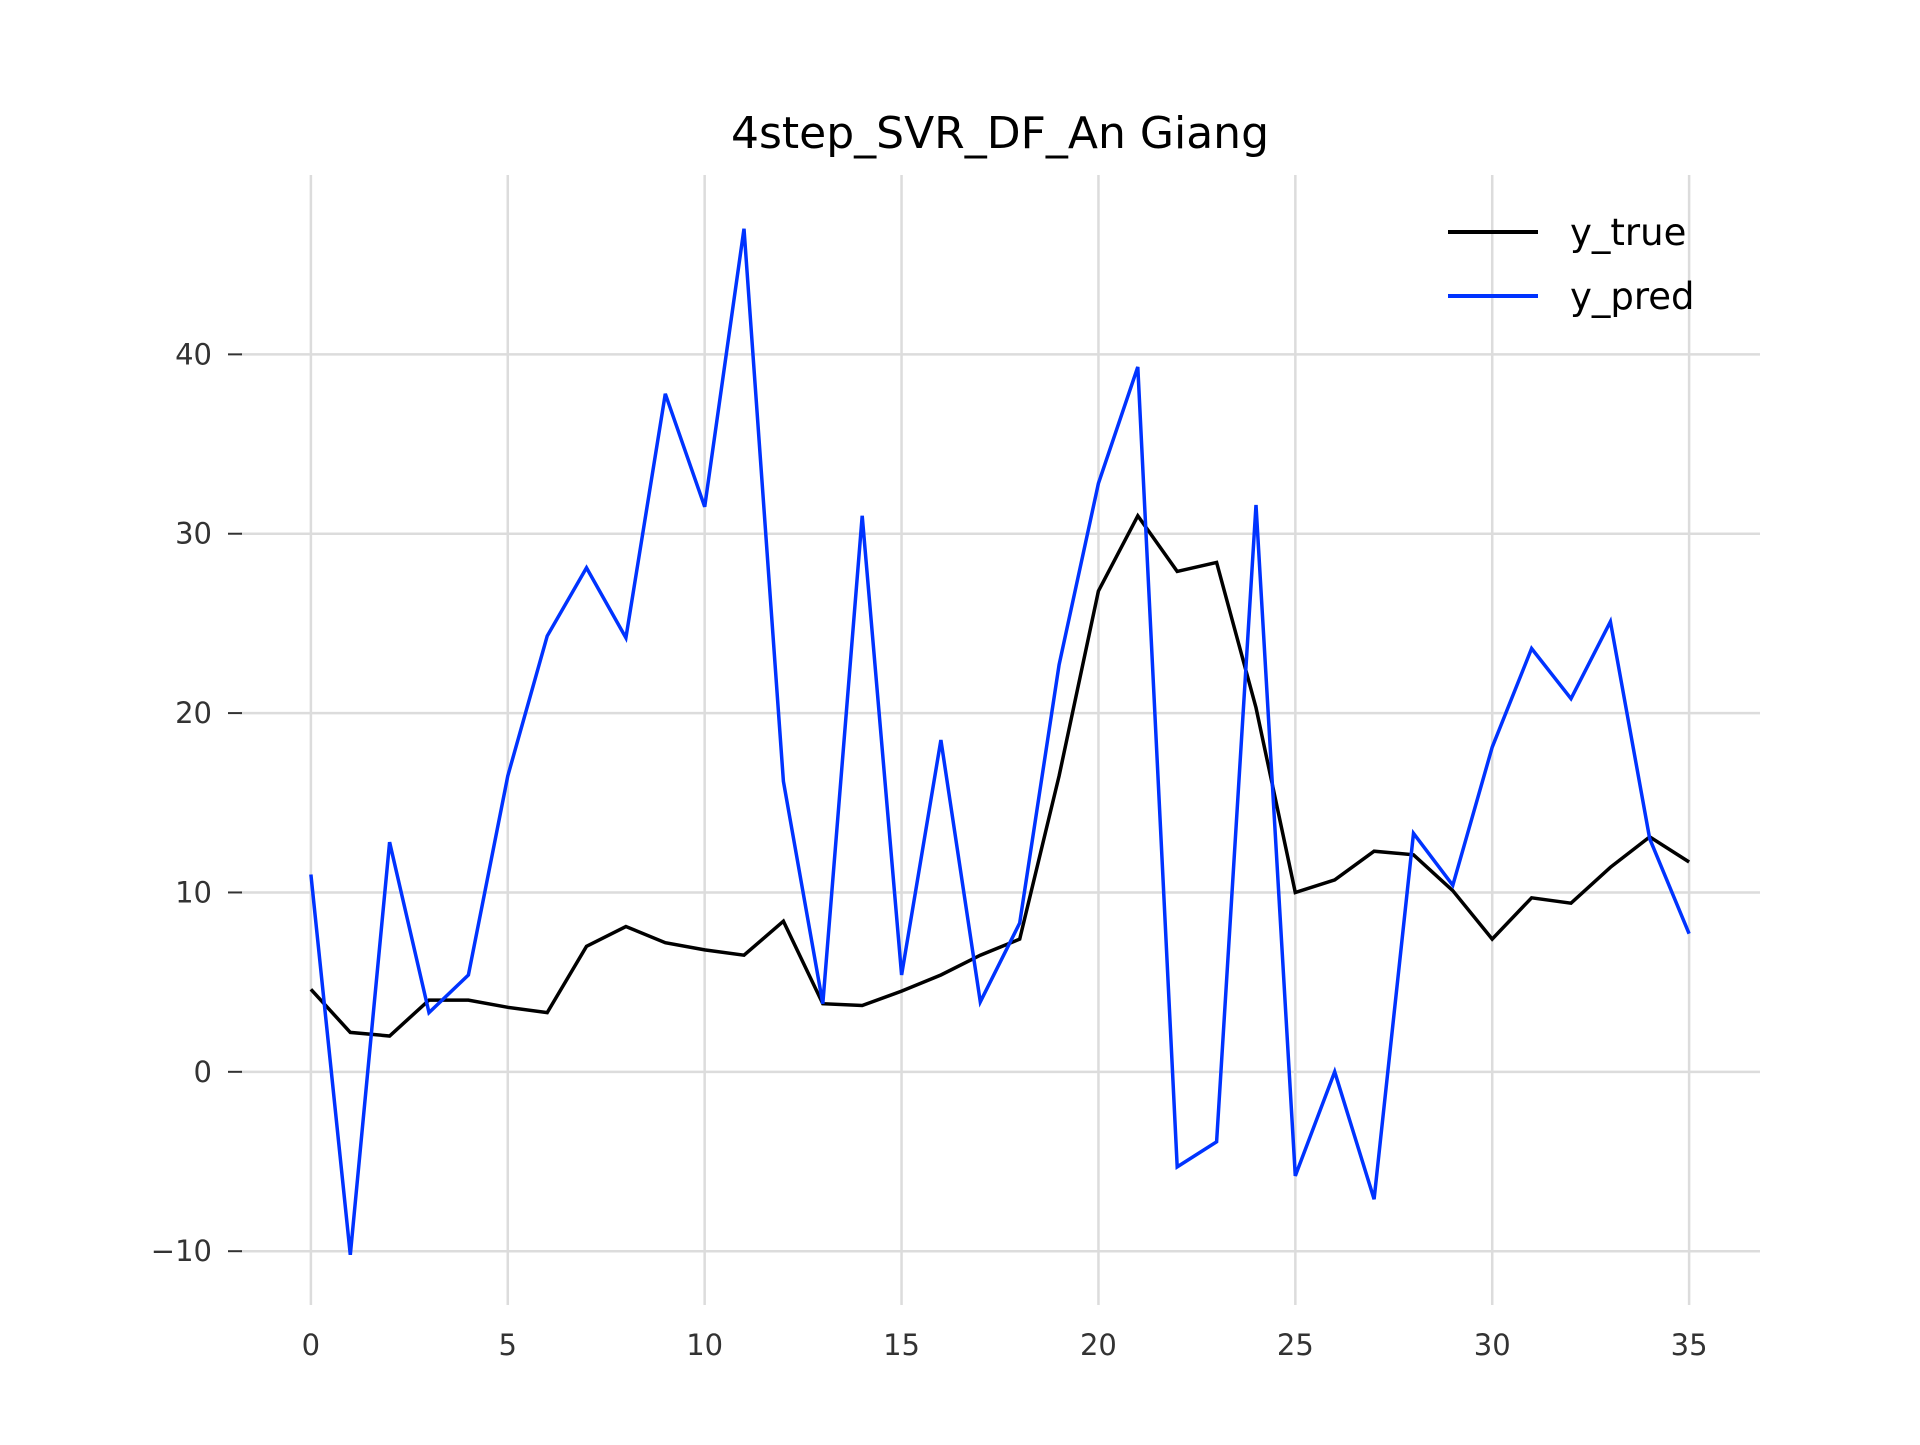  I want to click on x-axis: 0 5 10 15 20 25 30 35, so click(1005, 1345).